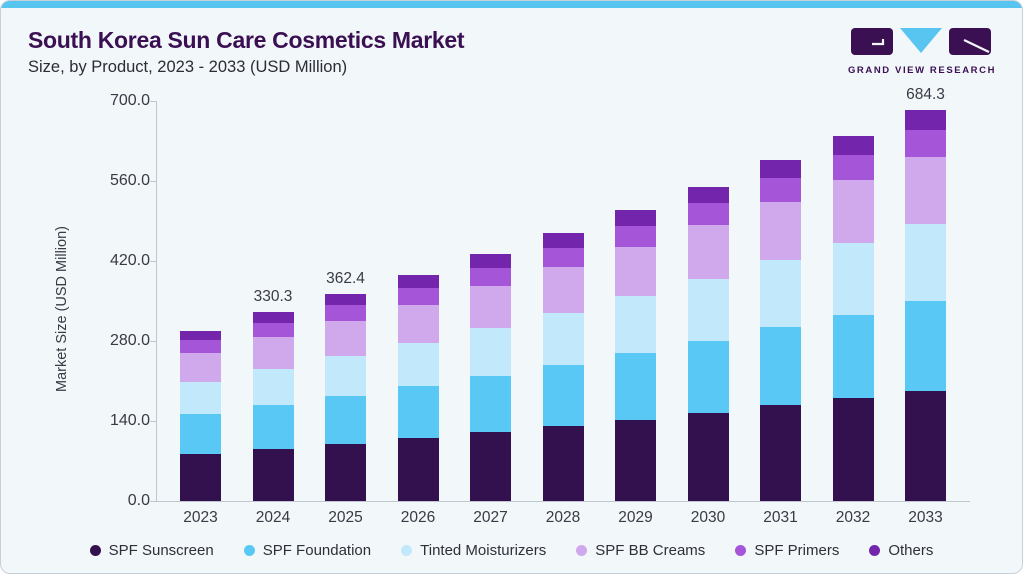  What do you see at coordinates (922, 70) in the screenshot?
I see `gvr-logo-text: GRAND VIEW RESEARCH` at bounding box center [922, 70].